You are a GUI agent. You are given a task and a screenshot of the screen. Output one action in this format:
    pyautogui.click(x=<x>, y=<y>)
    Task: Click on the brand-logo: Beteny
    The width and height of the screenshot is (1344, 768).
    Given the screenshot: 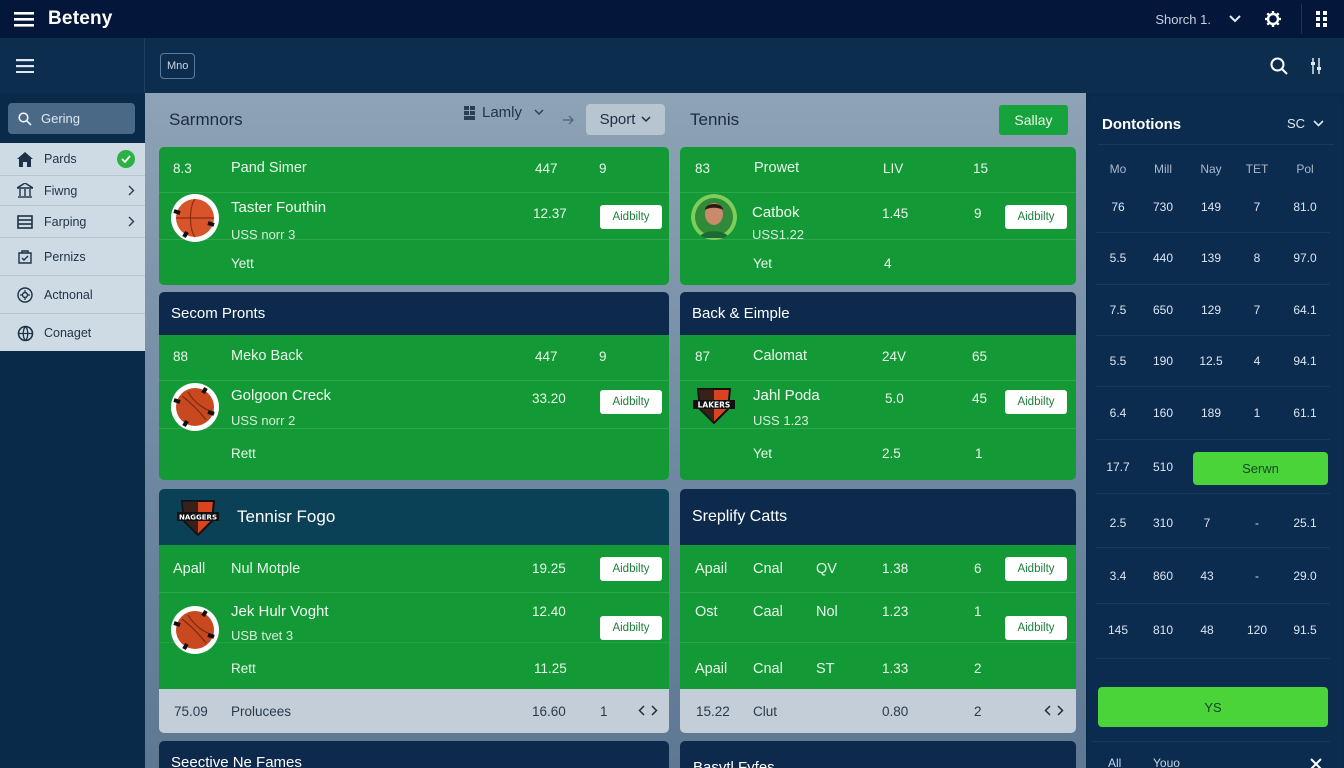 What is the action you would take?
    pyautogui.click(x=80, y=18)
    